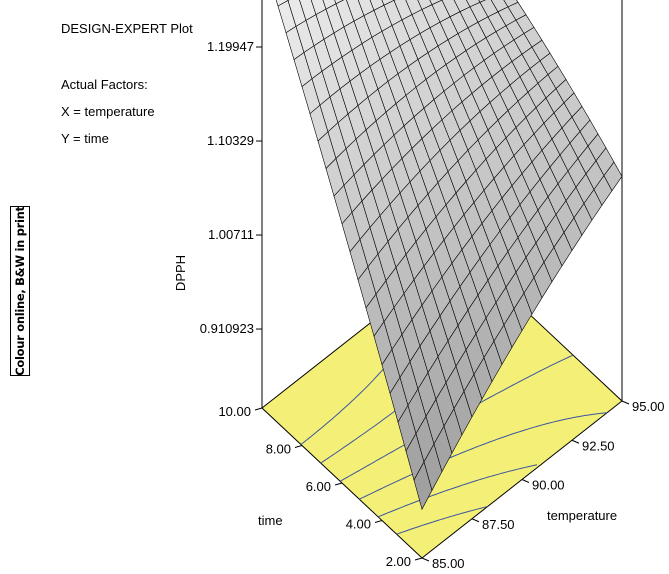 The height and width of the screenshot is (574, 669). I want to click on plot-title: DESIGN-EXPERT Plot, so click(127, 28).